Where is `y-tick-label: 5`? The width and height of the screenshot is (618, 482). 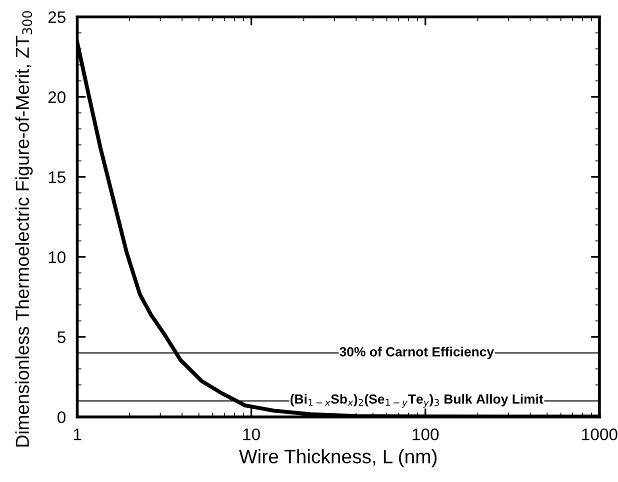
y-tick-label: 5 is located at coordinates (62, 337).